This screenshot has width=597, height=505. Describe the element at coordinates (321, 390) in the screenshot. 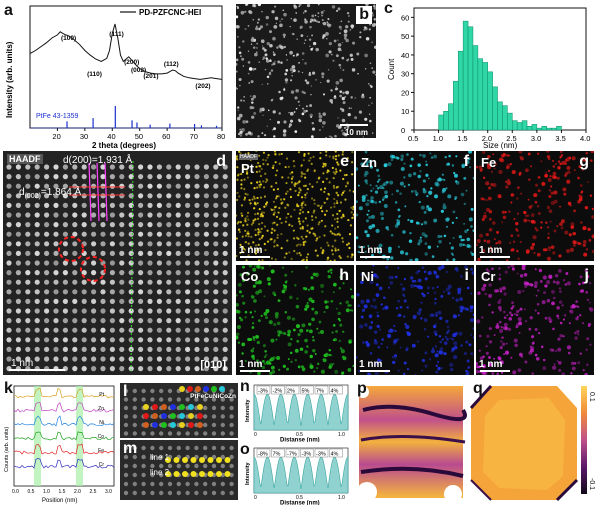

I see `strain-box` at that location.